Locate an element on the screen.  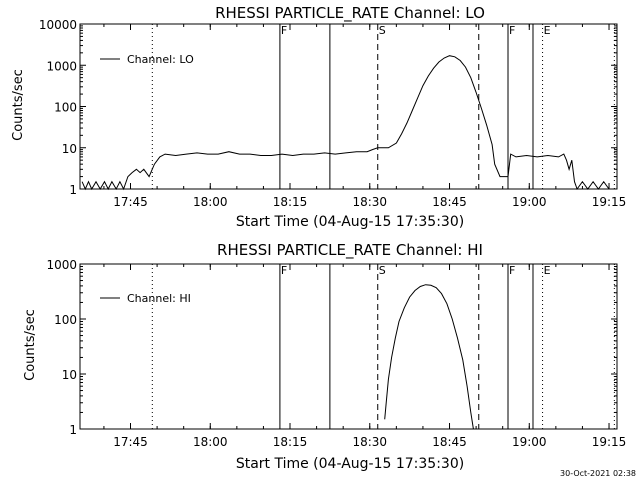
panel-hi-title: RHESSI PARTICLE_RATE Channel: HI is located at coordinates (350, 250).